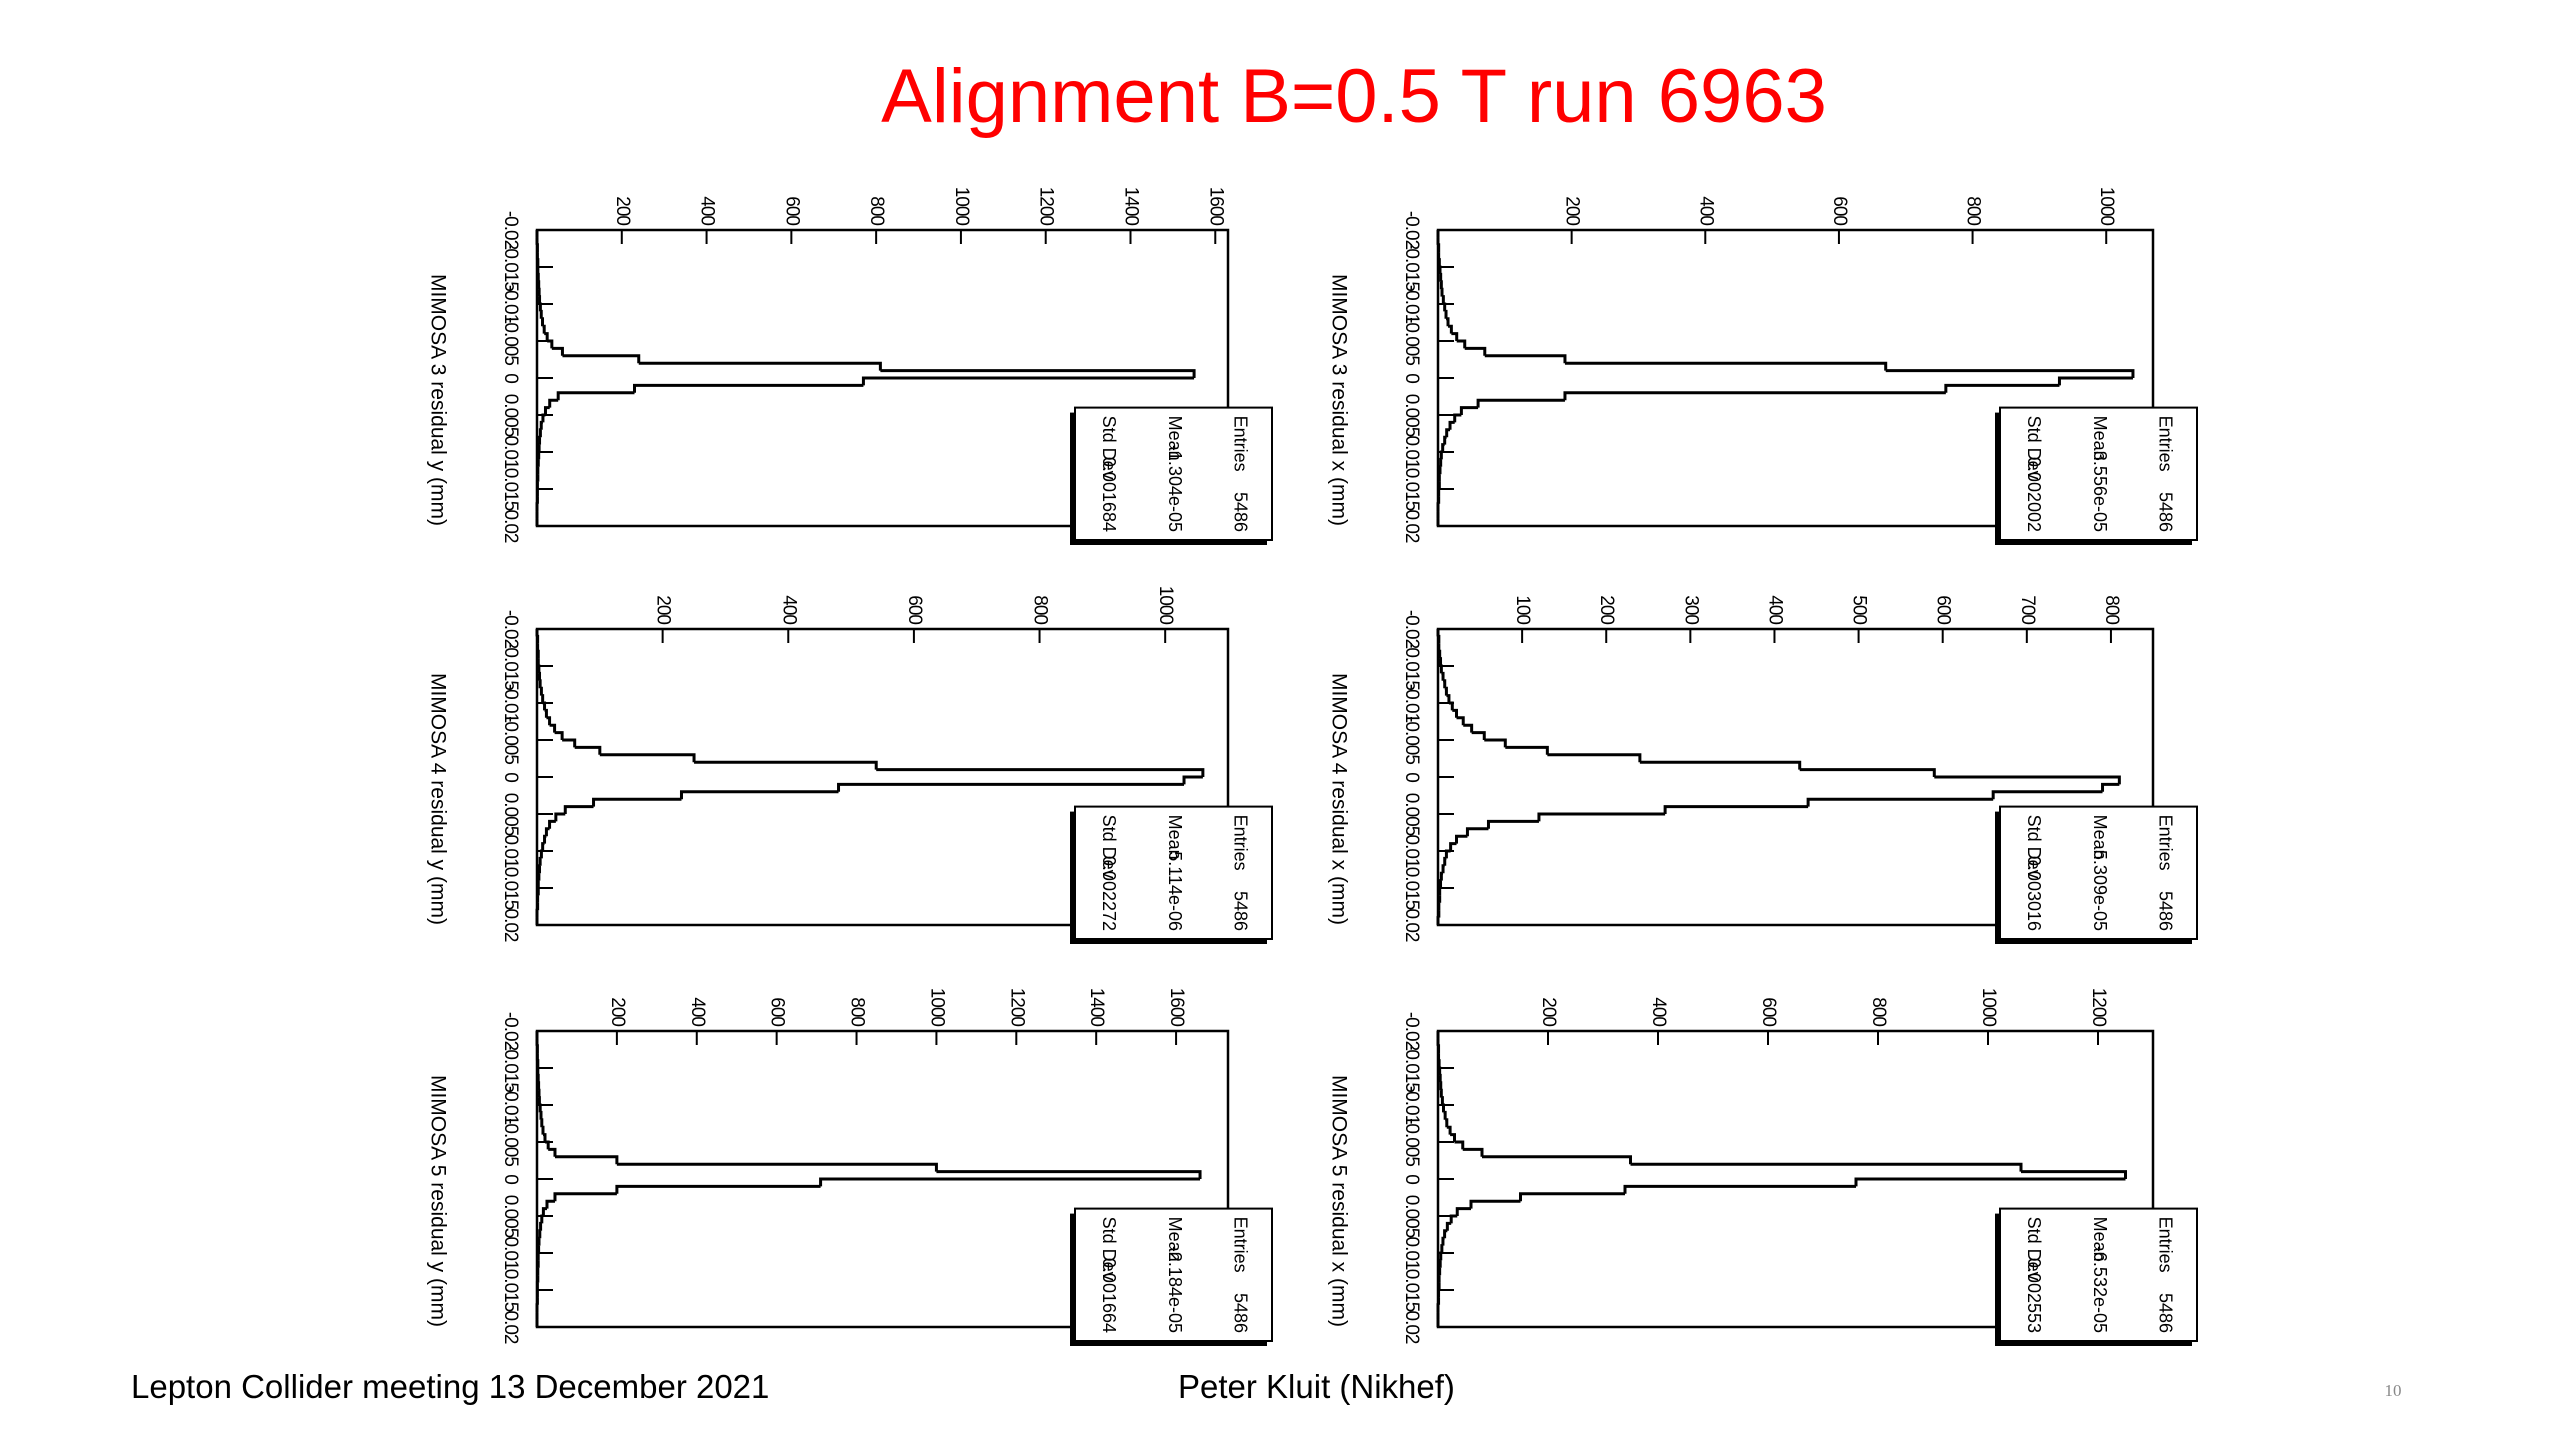  Describe the element at coordinates (1176, 1007) in the screenshot. I see `y-tick-label: 1600` at that location.